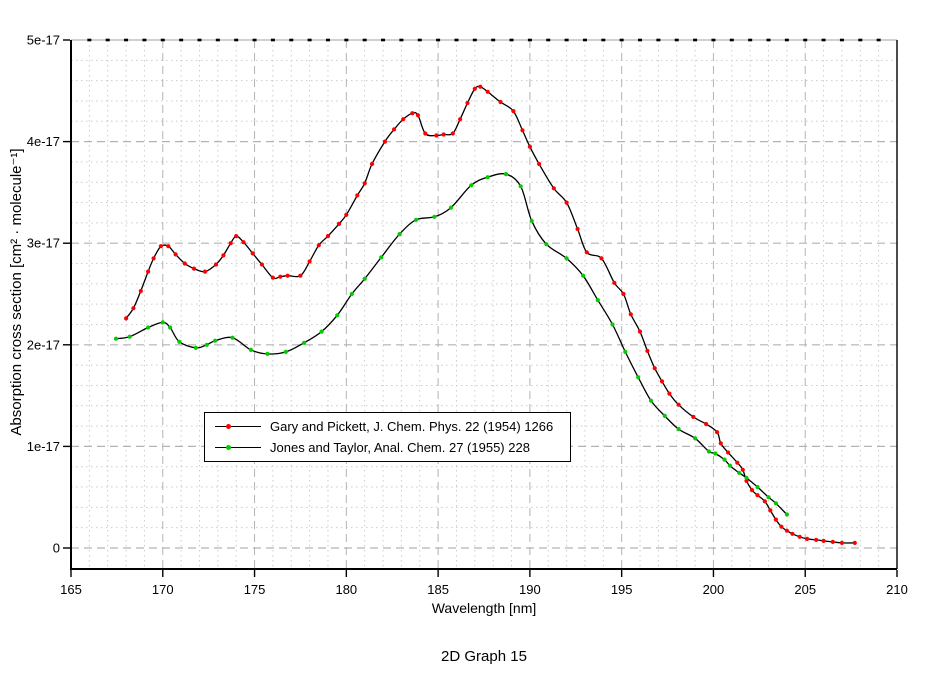 This screenshot has width=937, height=676. Describe the element at coordinates (228, 426) in the screenshot. I see `series-0-marker-icon` at that location.